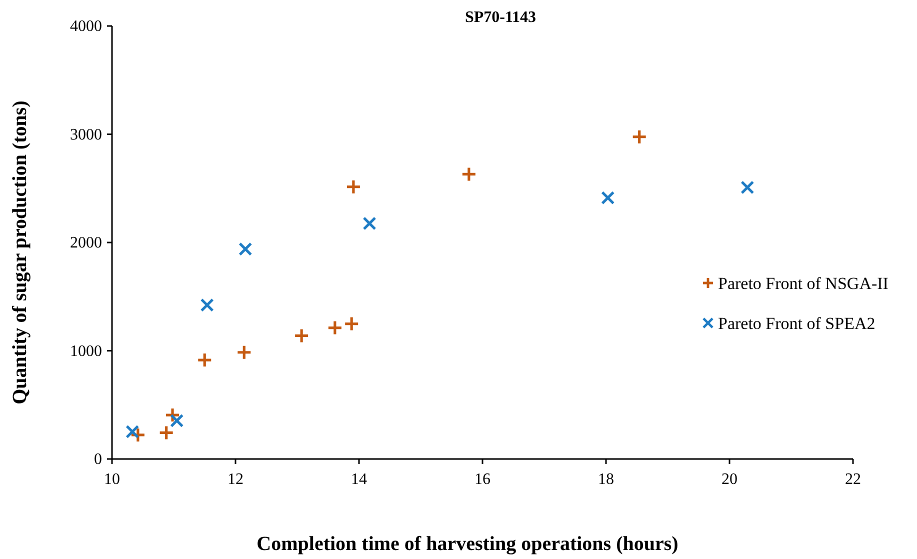 This screenshot has height=559, width=917. Describe the element at coordinates (797, 323) in the screenshot. I see `legend-label: Pareto Front of SPEA2` at that location.